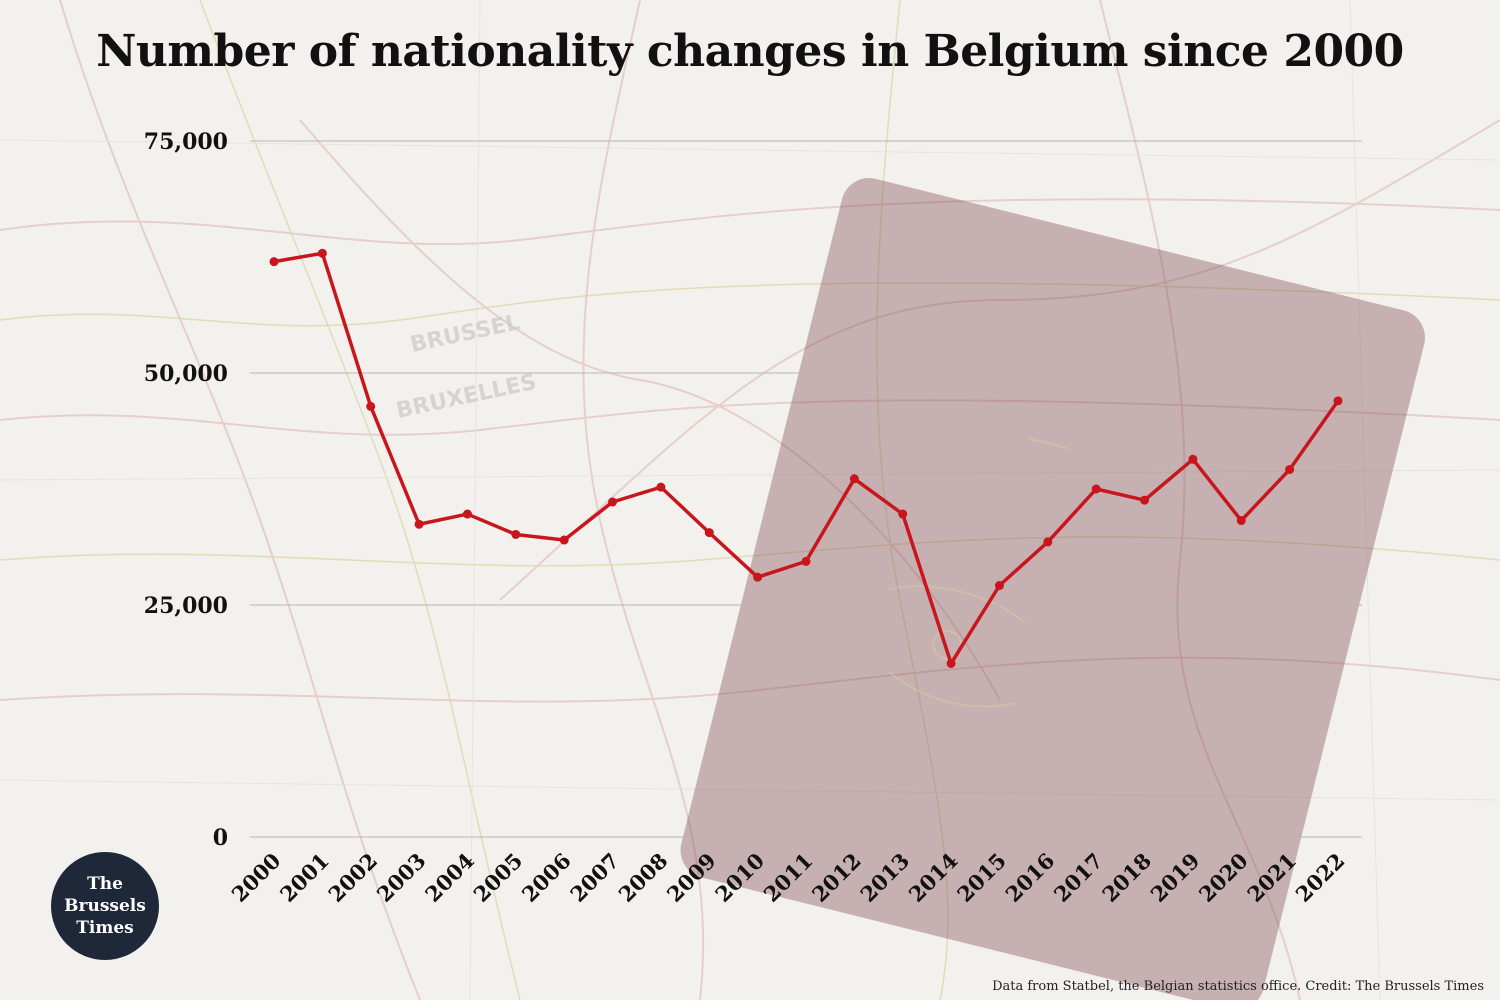  What do you see at coordinates (1174, 877) in the screenshot?
I see `x-tick-label: 2019` at bounding box center [1174, 877].